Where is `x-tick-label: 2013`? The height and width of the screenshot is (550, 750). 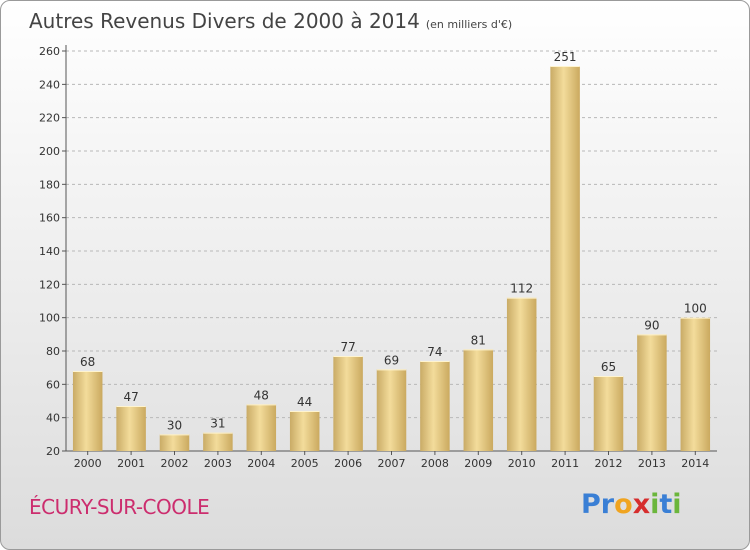 x-tick-label: 2013 is located at coordinates (652, 463).